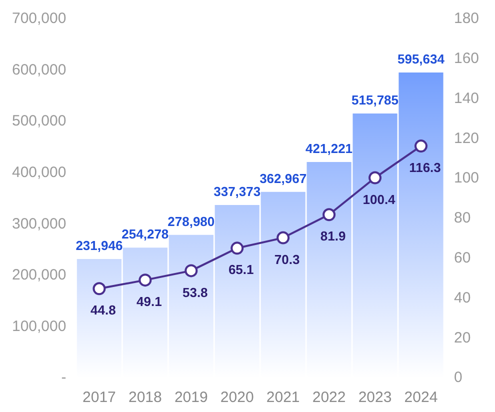 Image resolution: width=495 pixels, height=412 pixels. What do you see at coordinates (467, 138) in the screenshot?
I see `y2-tick-label: 120` at bounding box center [467, 138].